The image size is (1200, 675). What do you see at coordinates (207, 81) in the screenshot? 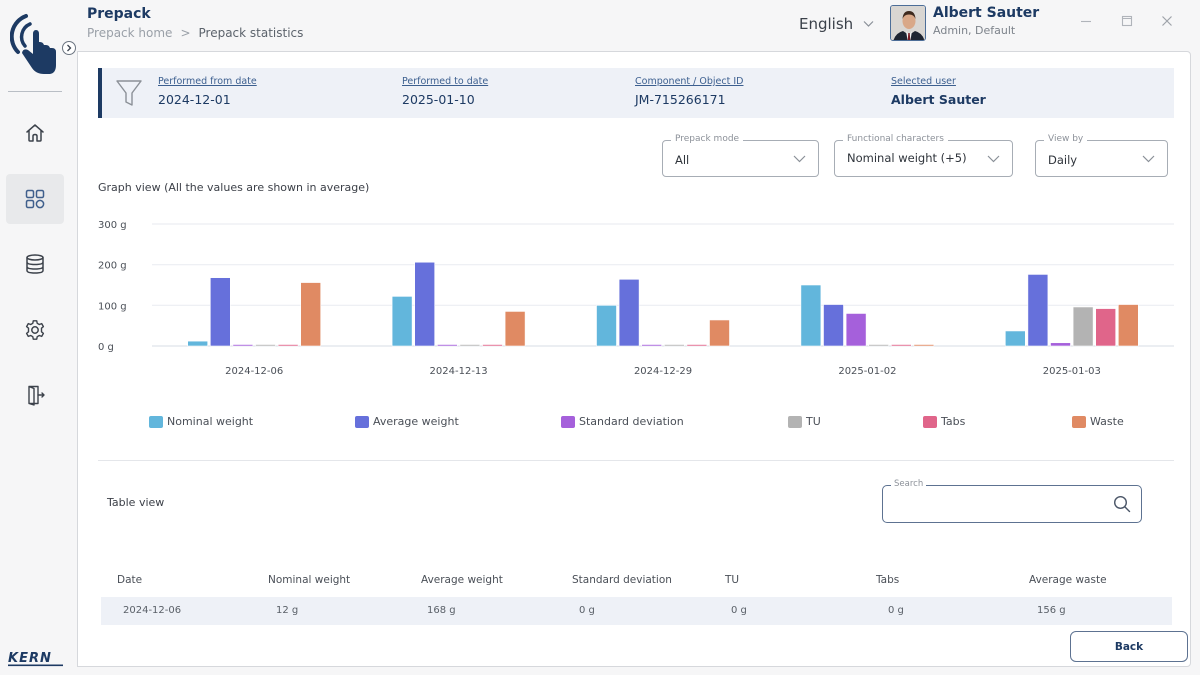
I see `from-date-label: Performed from date` at bounding box center [207, 81].